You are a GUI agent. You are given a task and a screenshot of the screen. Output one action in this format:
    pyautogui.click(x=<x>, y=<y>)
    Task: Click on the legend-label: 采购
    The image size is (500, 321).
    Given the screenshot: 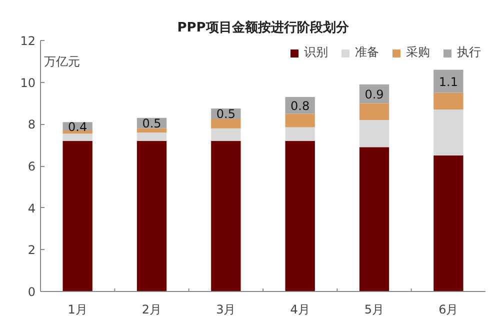 What is the action you would take?
    pyautogui.click(x=418, y=52)
    